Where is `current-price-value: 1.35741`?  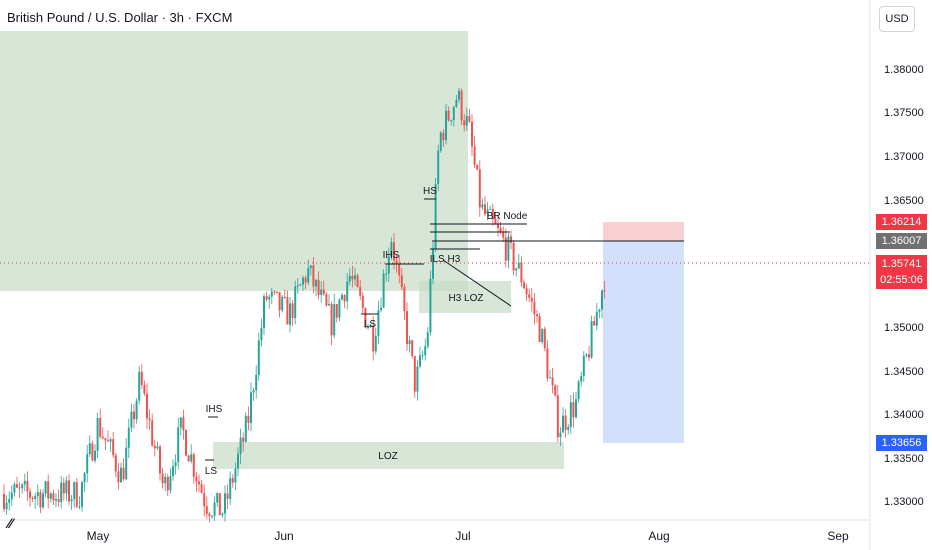
current-price-value: 1.35741 is located at coordinates (901, 264).